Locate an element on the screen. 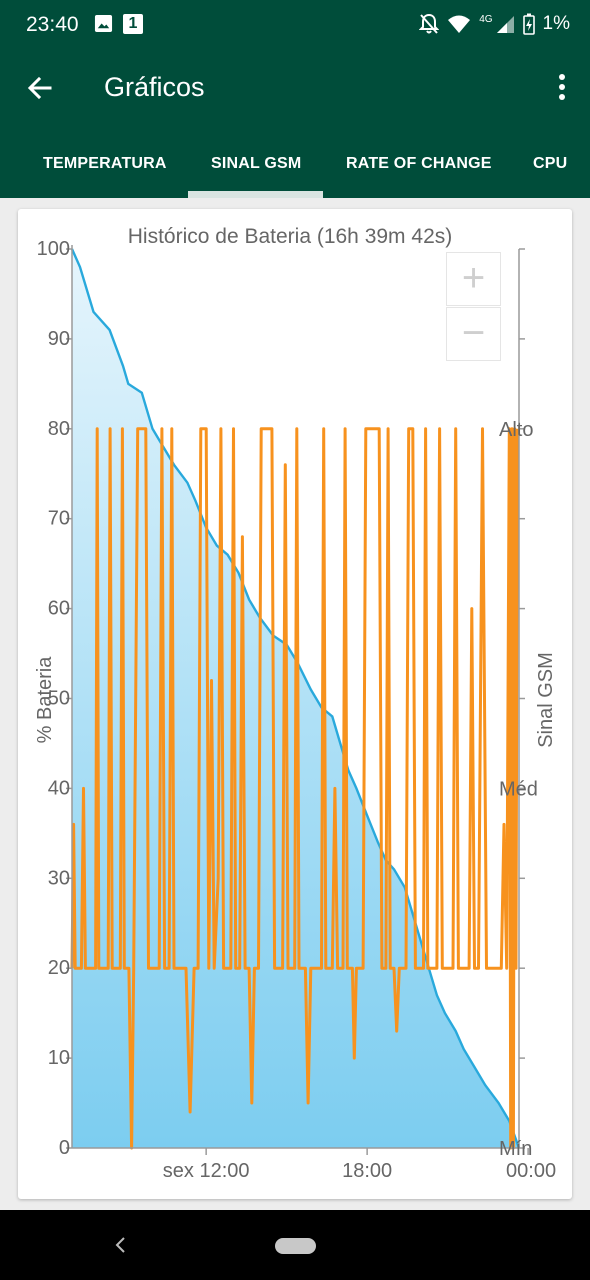 The height and width of the screenshot is (1280, 590). x-tick-label: 00:00 is located at coordinates (531, 1171).